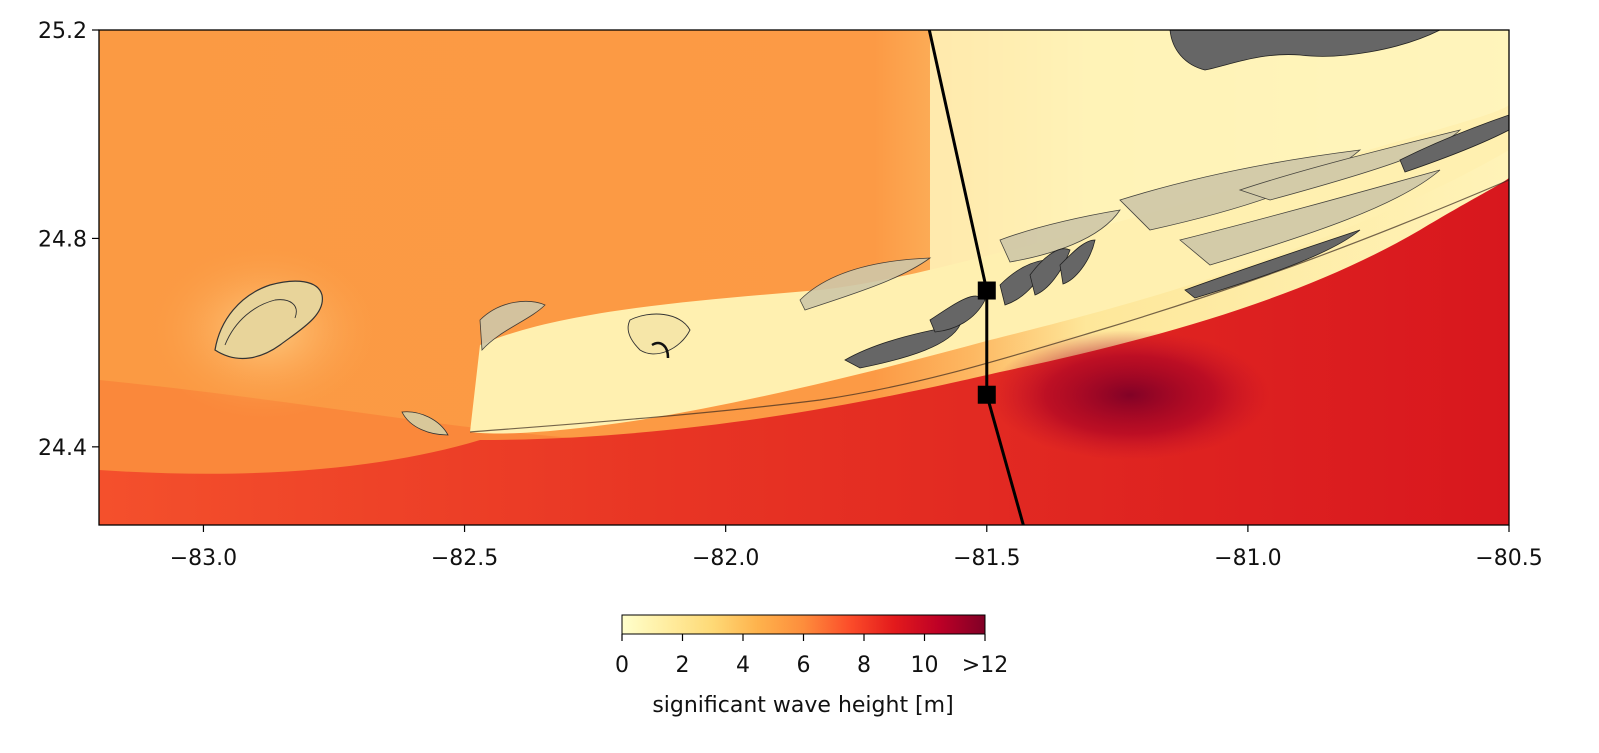 The image size is (1599, 753). What do you see at coordinates (811, 656) in the screenshot?
I see `colorbar-ticks: 0 2 4 6 8 10 >12` at bounding box center [811, 656].